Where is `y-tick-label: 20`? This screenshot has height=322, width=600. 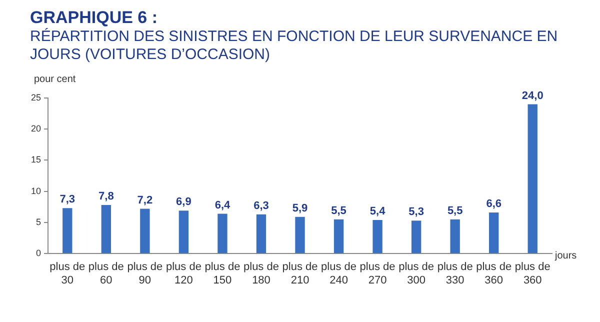 y-tick-label: 20 is located at coordinates (36, 129).